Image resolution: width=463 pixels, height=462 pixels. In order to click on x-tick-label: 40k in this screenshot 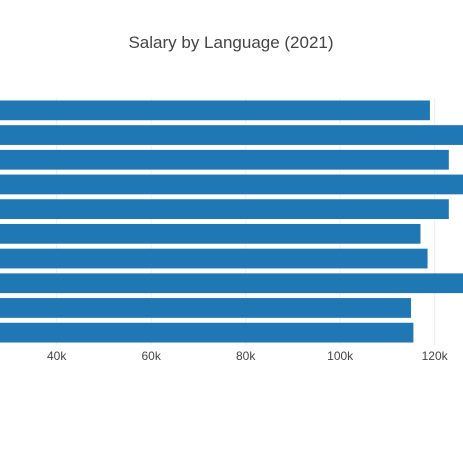, I will do `click(57, 356)`.